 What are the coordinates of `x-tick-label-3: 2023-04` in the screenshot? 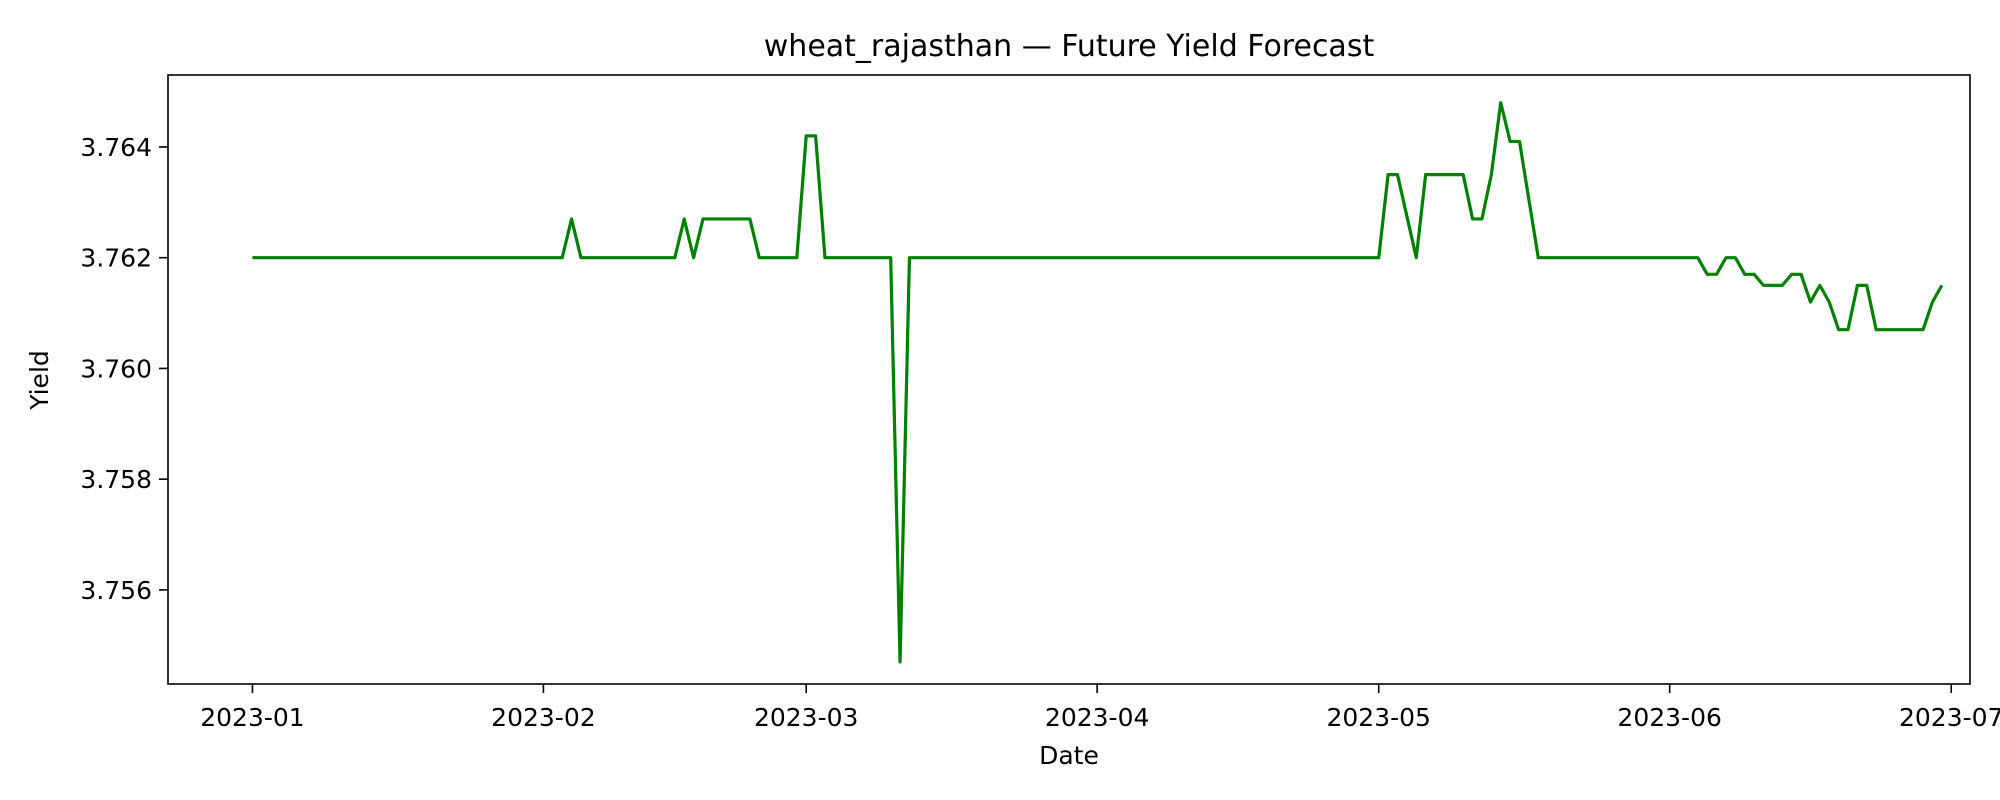 It's located at (1097, 717).